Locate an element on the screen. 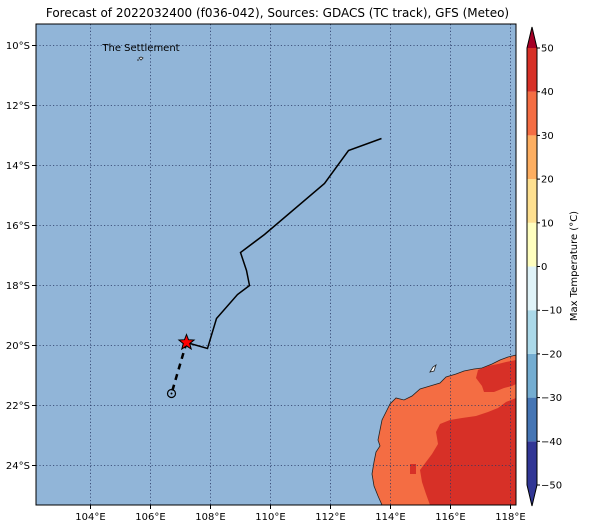  island-settlement is located at coordinates (141, 58).